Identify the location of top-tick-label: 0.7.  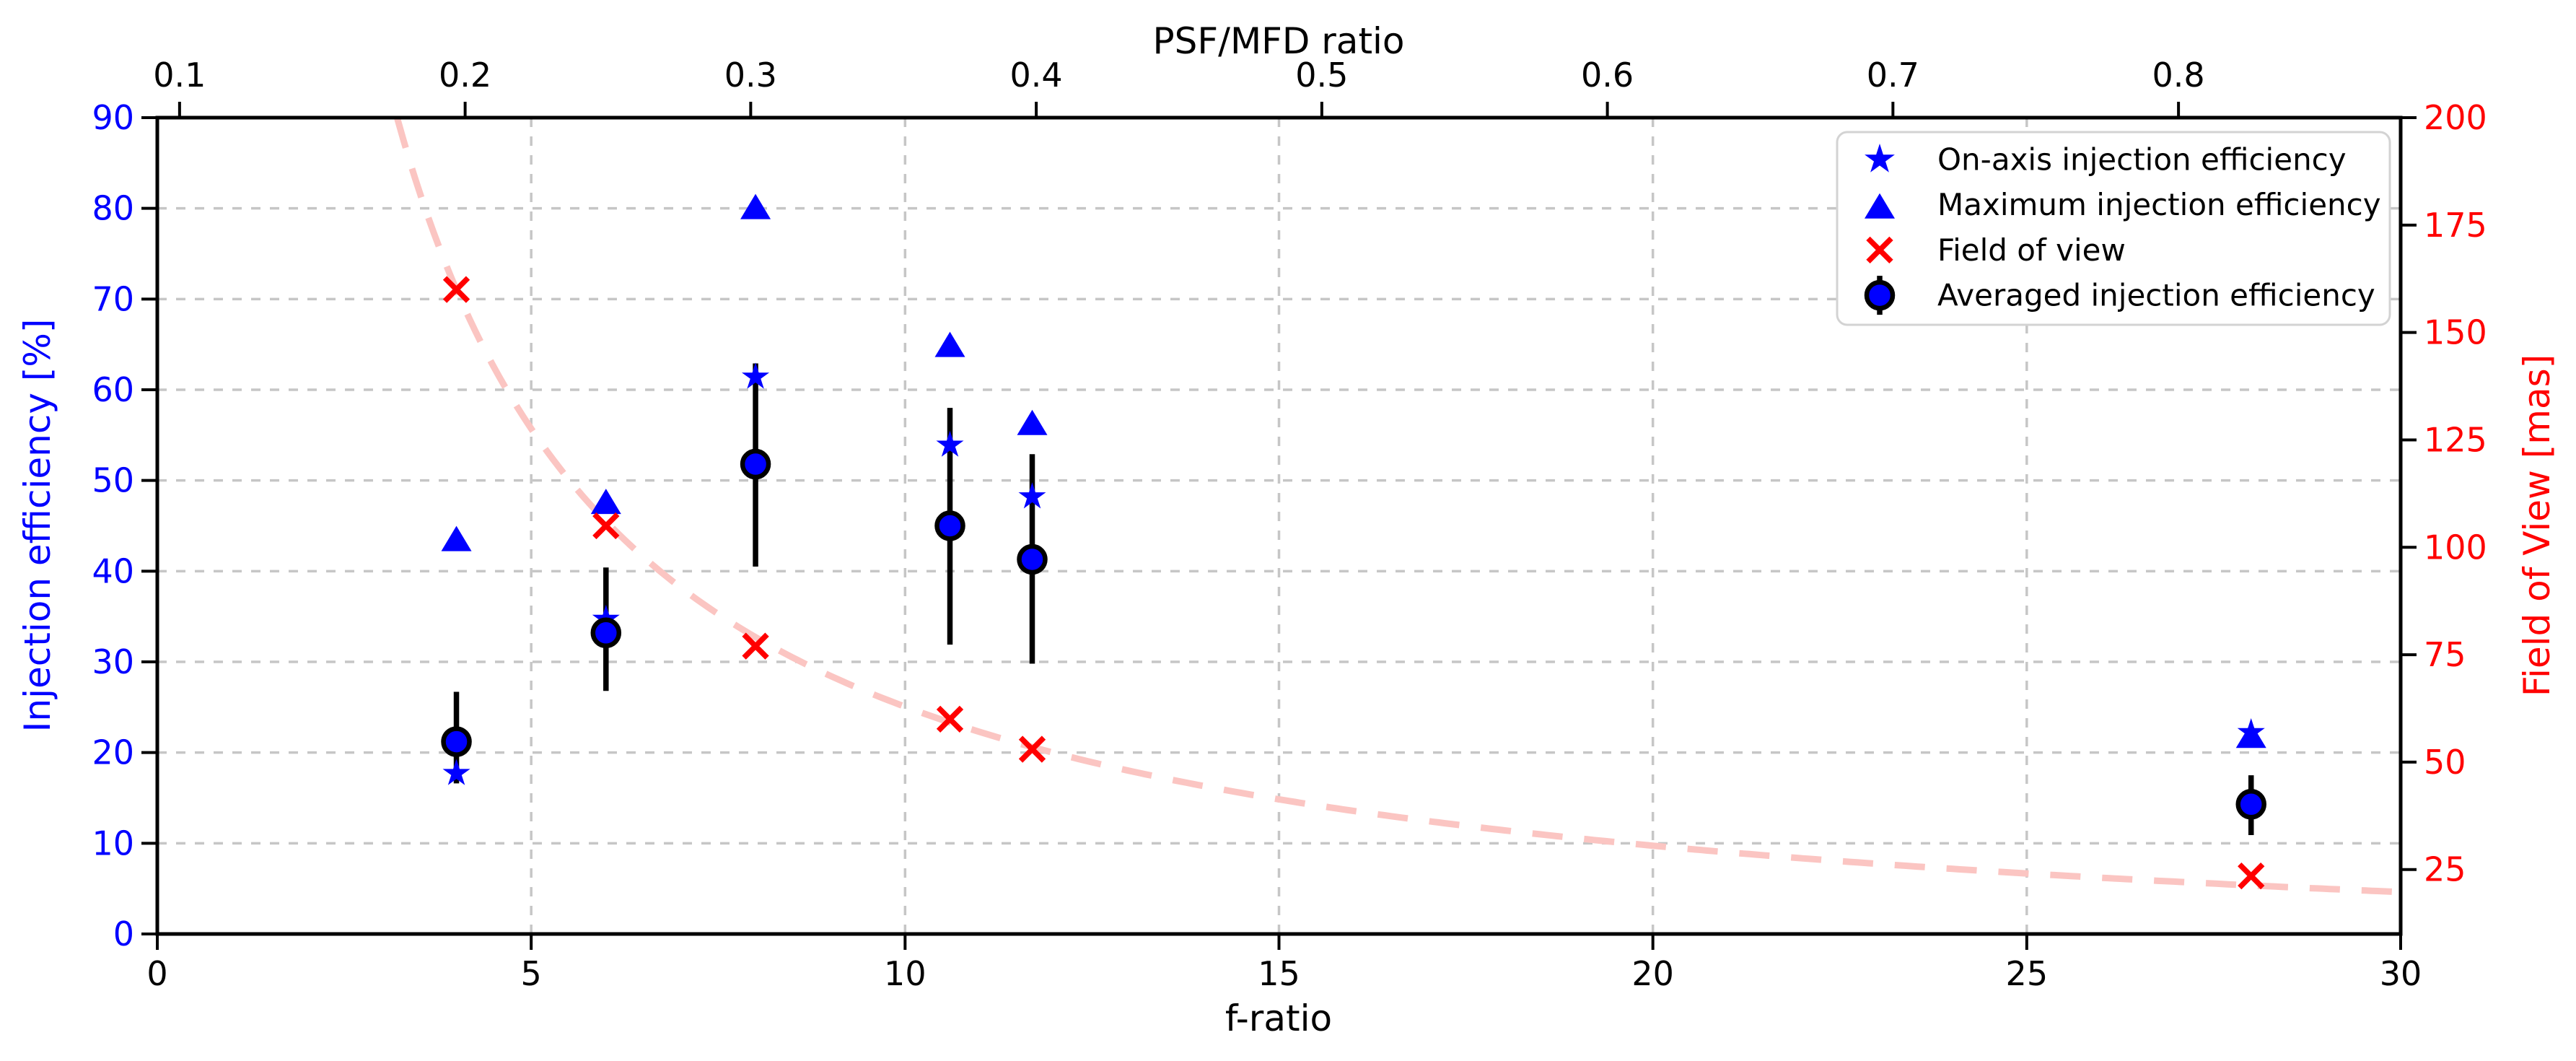
(1893, 75).